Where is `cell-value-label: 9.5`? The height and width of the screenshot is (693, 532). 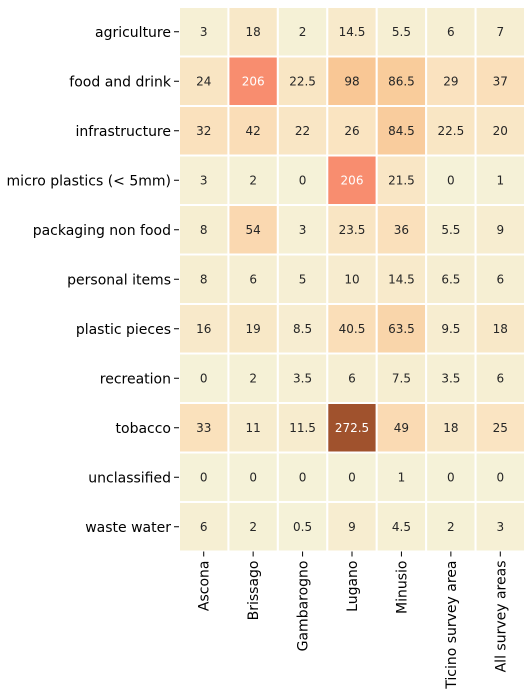
cell-value-label: 9.5 is located at coordinates (450, 329).